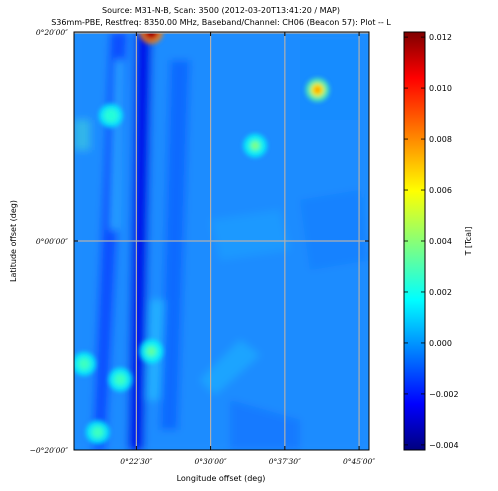 The height and width of the screenshot is (491, 498). What do you see at coordinates (52, 32) in the screenshot?
I see `y-tick-label: 0°20′00″` at bounding box center [52, 32].